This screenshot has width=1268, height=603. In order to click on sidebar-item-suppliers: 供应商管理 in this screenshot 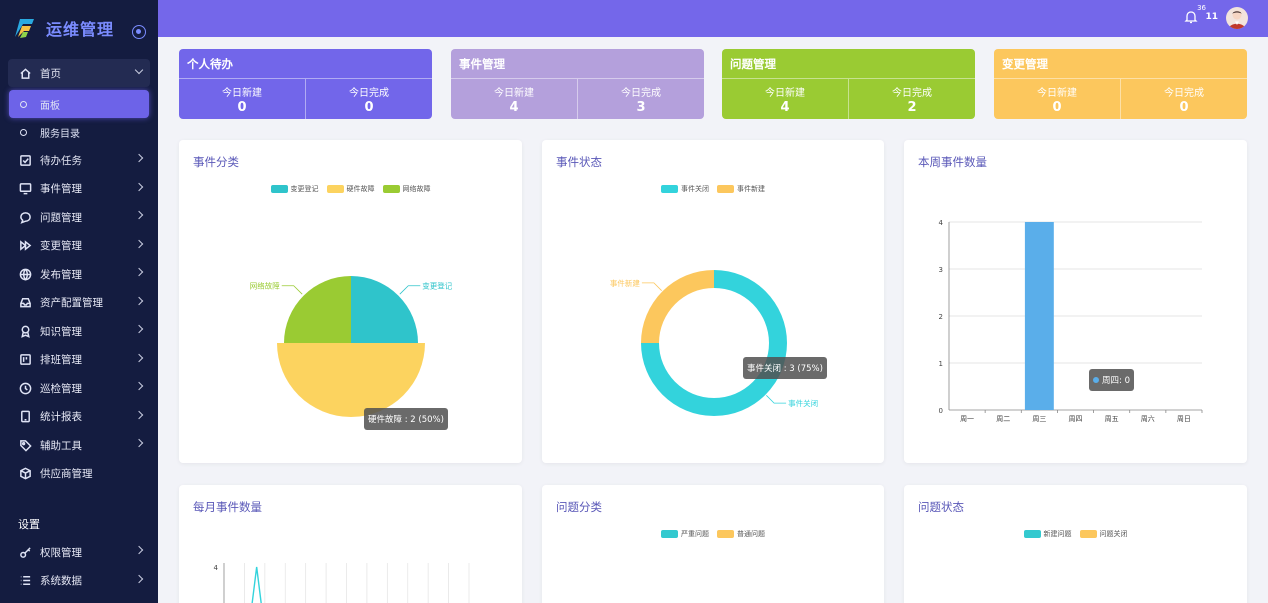, I will do `click(79, 474)`.